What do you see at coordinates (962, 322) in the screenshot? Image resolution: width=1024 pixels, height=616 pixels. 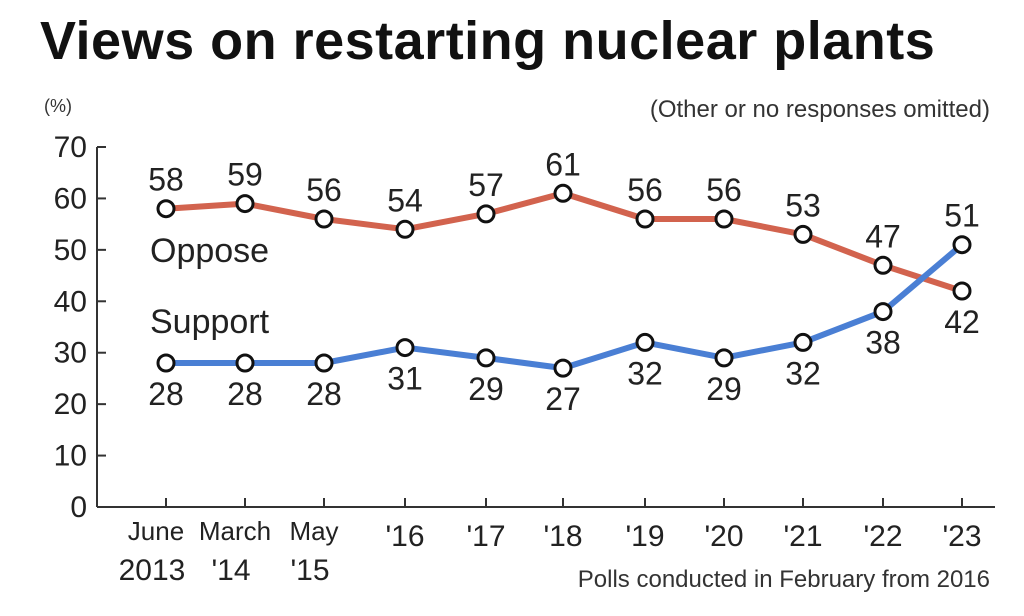 I see `oppose-data-label: 42` at bounding box center [962, 322].